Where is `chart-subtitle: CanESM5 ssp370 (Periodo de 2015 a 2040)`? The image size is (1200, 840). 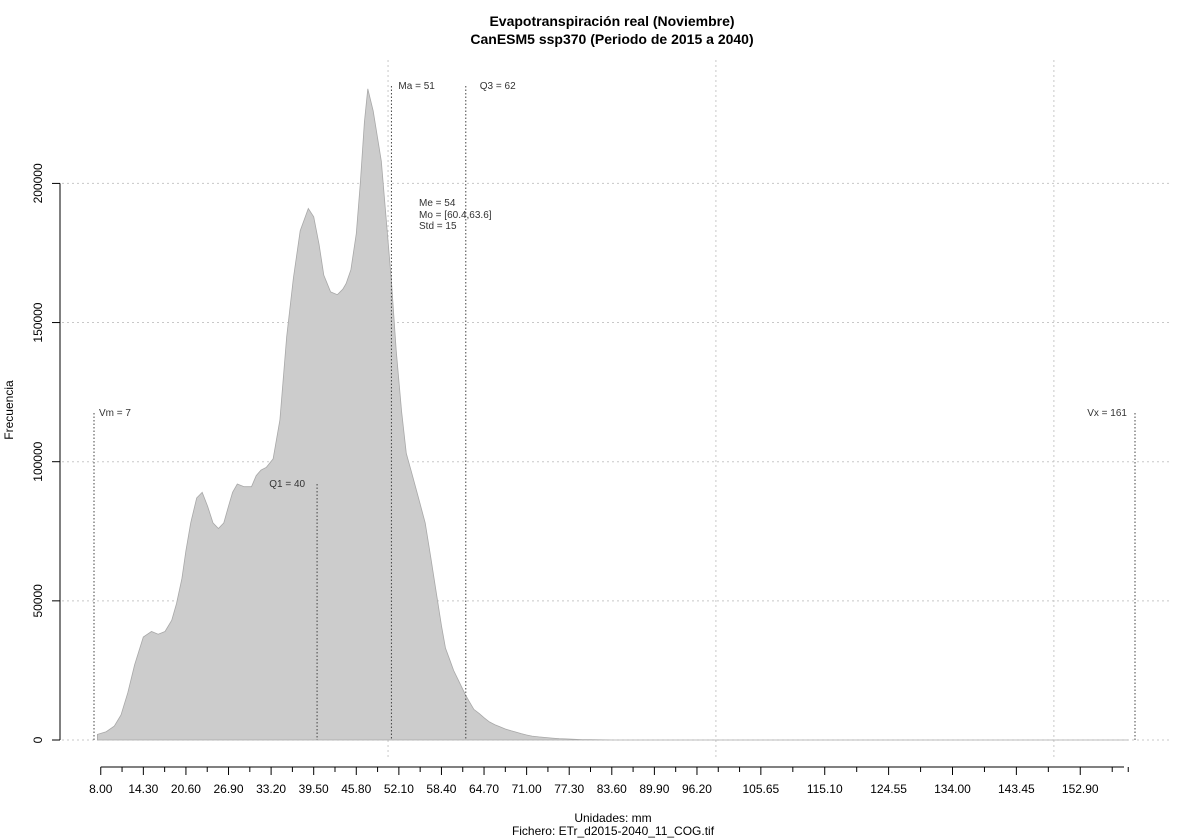 chart-subtitle: CanESM5 ssp370 (Periodo de 2015 a 2040) is located at coordinates (611, 39).